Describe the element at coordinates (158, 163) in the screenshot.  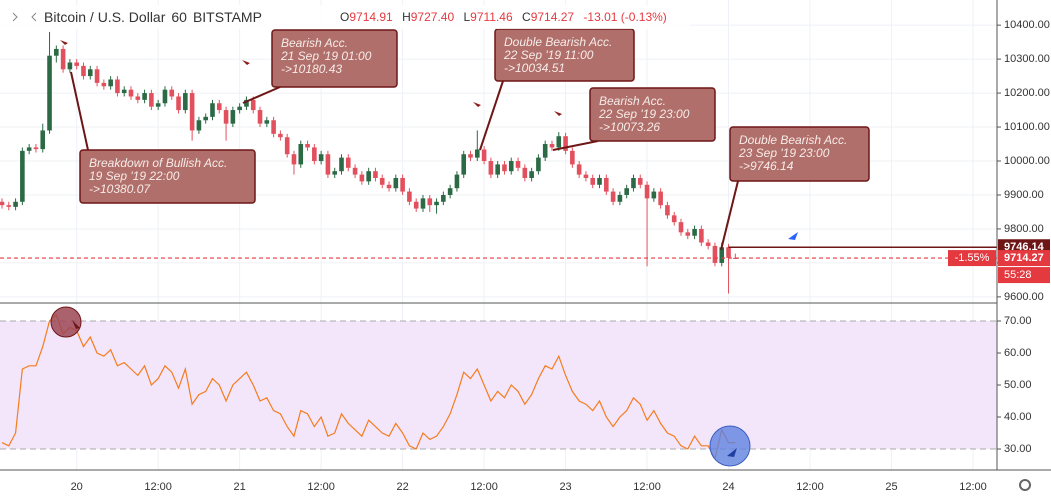
I see `callout-text: Breakdown of Bullish Acc.` at that location.